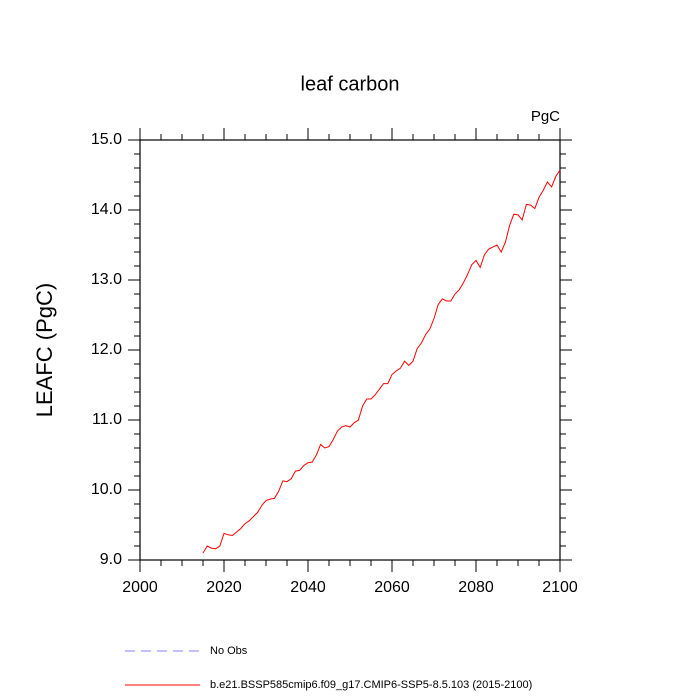 This screenshot has width=700, height=700. Describe the element at coordinates (392, 587) in the screenshot. I see `x-tick-label: 2060` at that location.